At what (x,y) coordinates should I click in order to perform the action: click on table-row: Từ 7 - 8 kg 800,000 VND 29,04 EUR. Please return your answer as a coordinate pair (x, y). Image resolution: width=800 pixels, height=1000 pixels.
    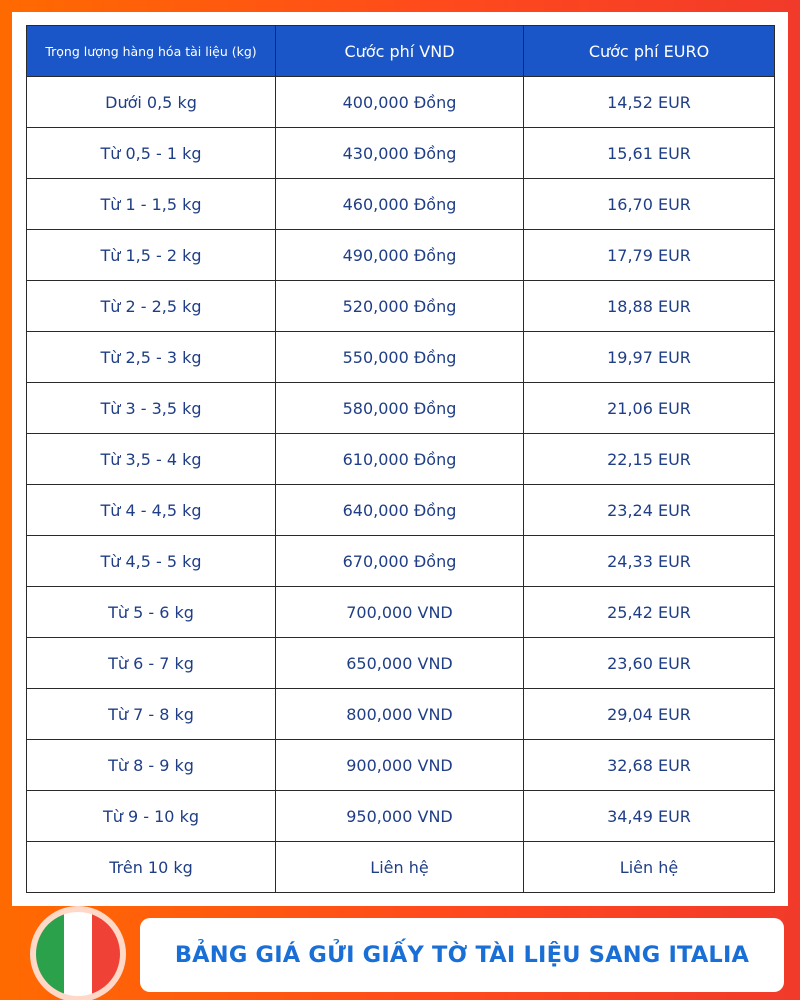
    Looking at the image, I should click on (400, 714).